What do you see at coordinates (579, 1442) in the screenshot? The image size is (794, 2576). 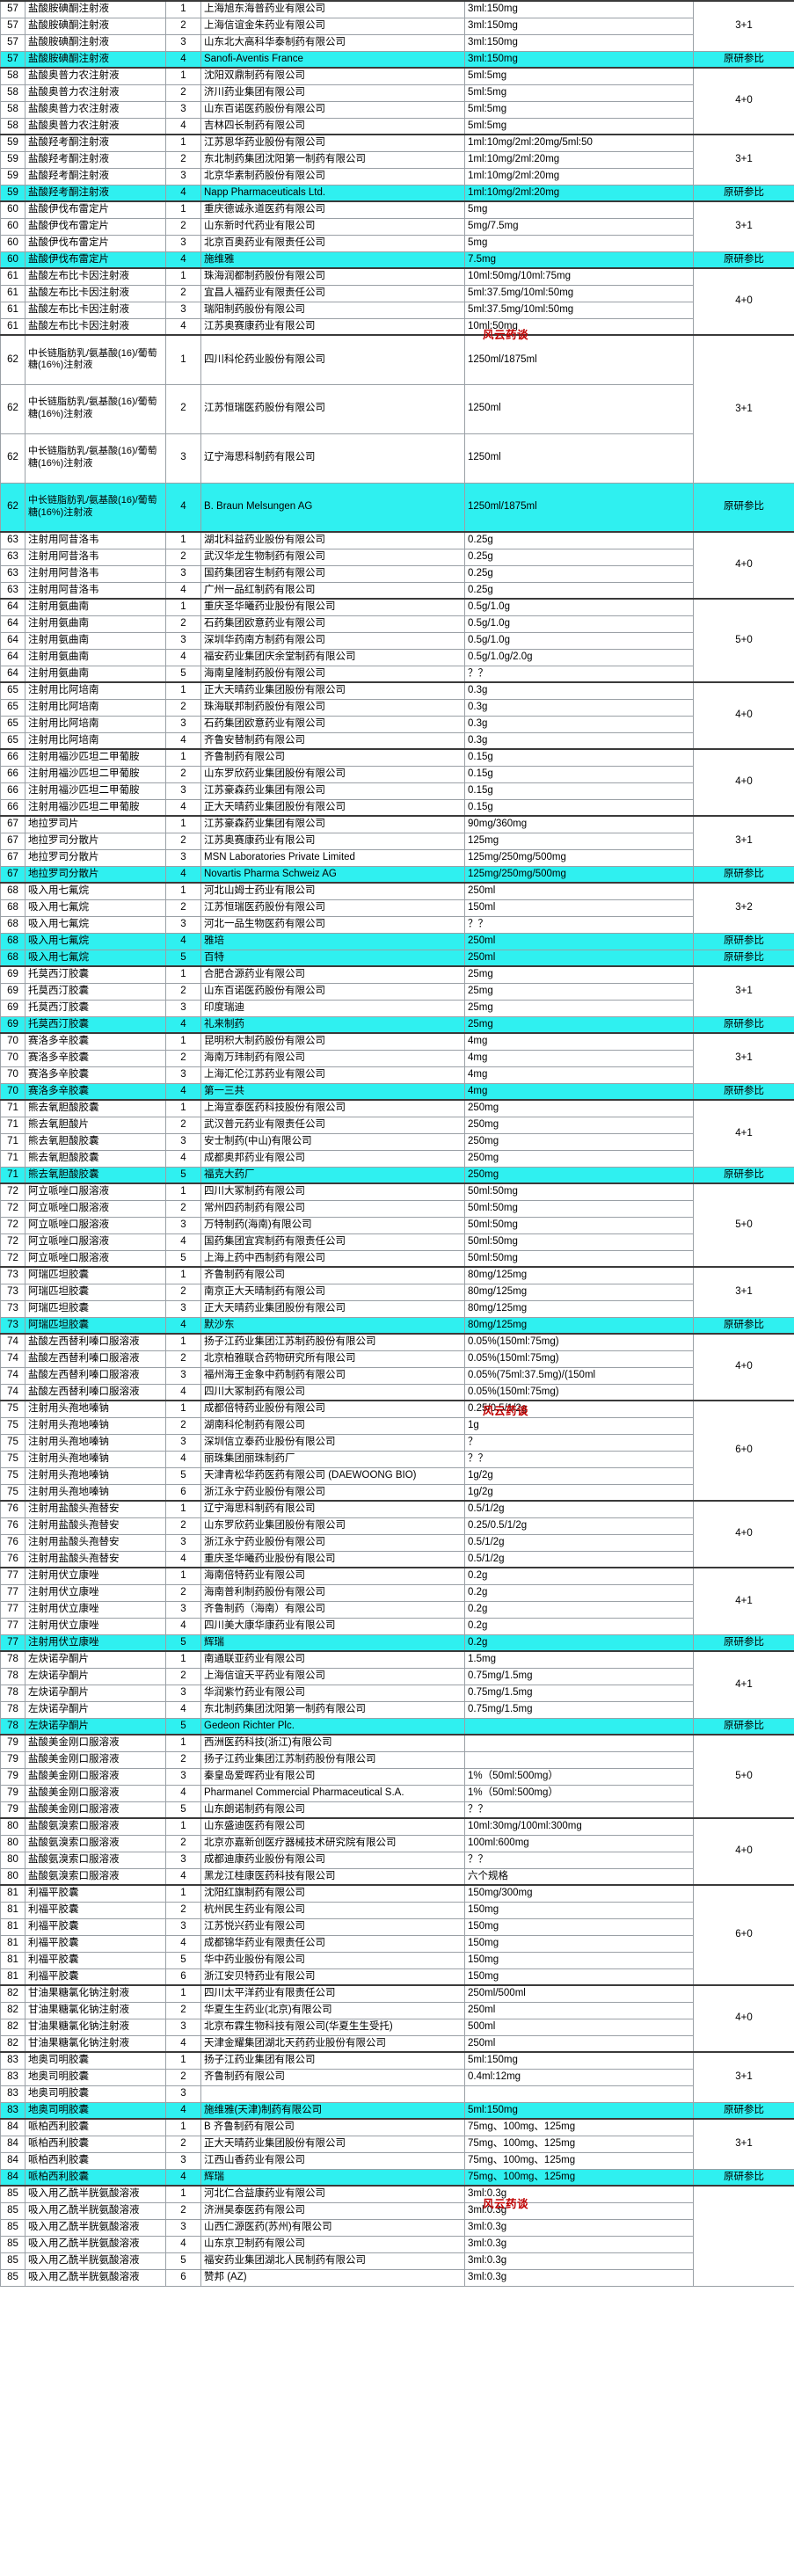 I see `cell-specification: ？` at bounding box center [579, 1442].